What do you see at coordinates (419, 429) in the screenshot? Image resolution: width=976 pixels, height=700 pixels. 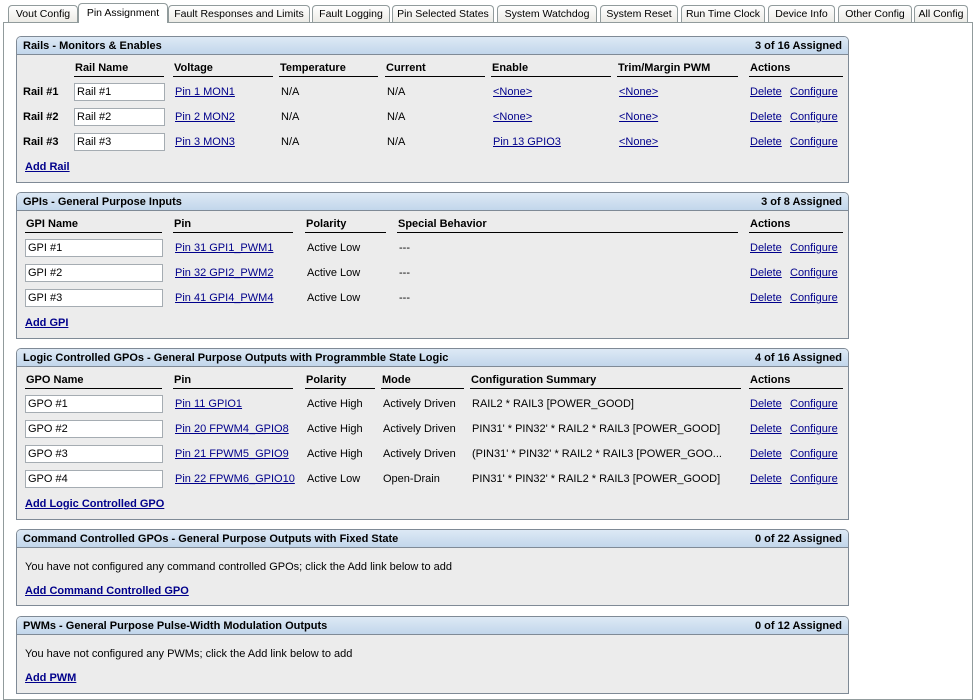 I see `cell-text: Actively Driven` at bounding box center [419, 429].